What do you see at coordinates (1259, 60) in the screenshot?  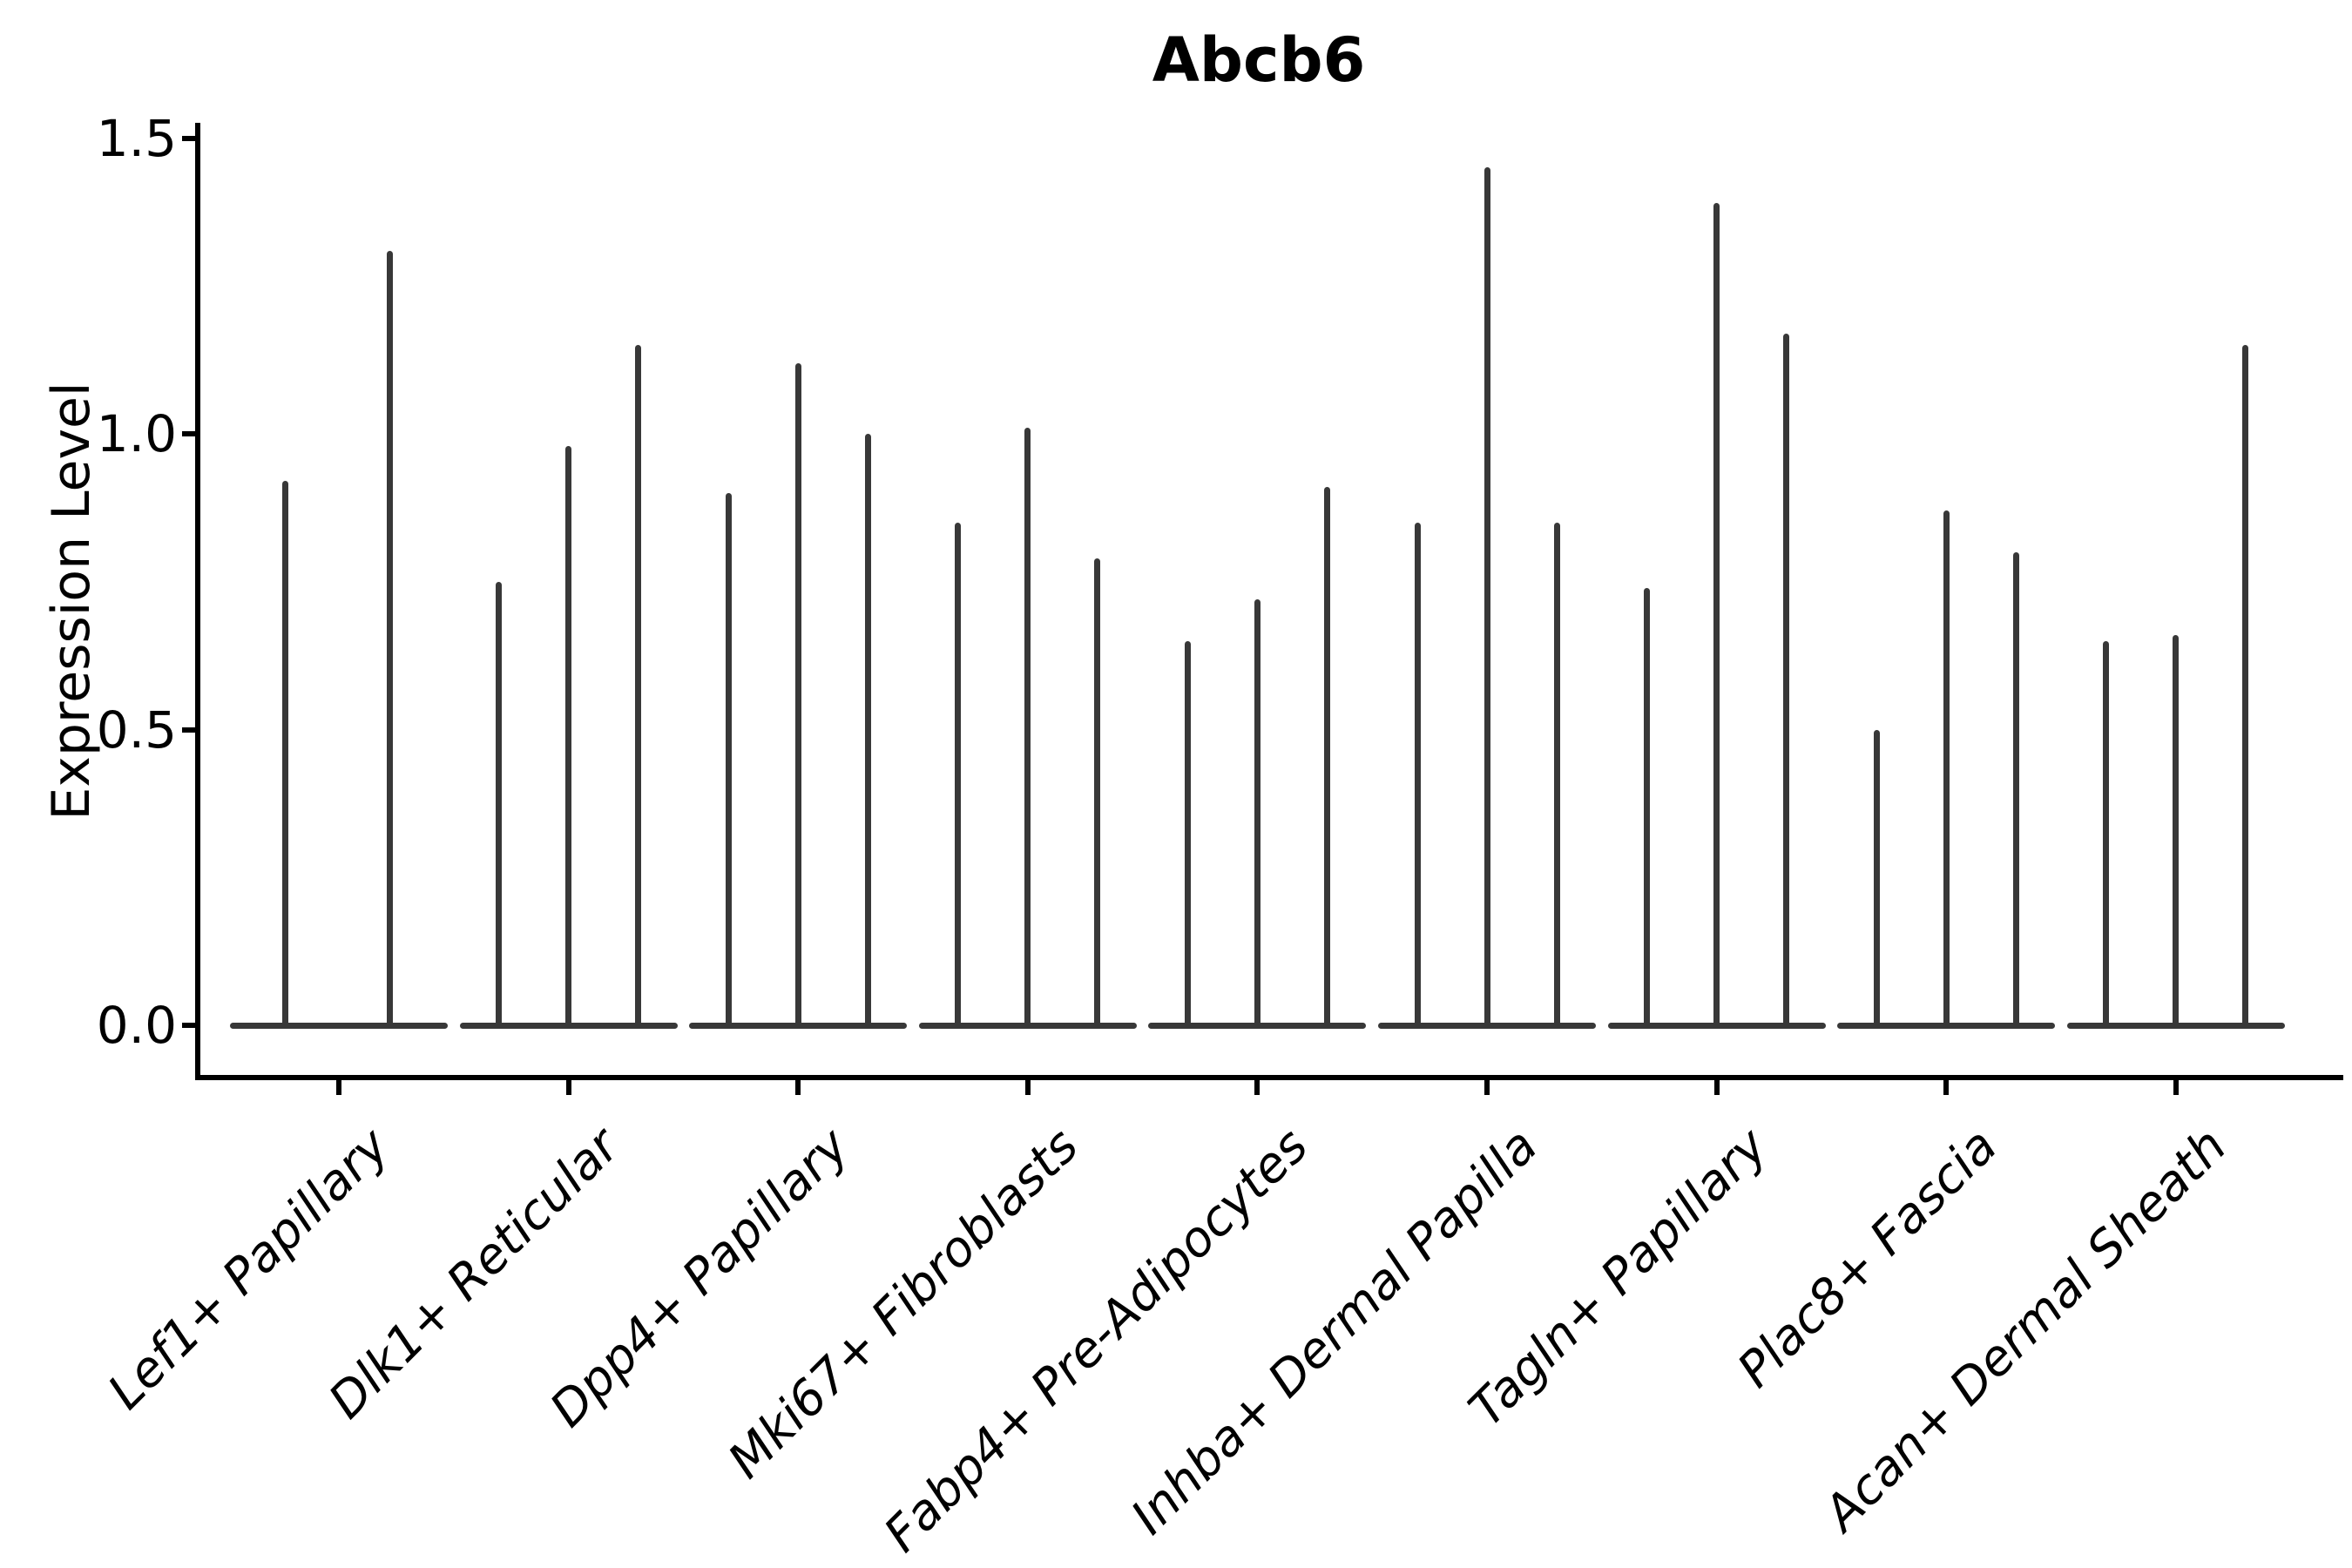 I see `chart-title: Abcb6` at bounding box center [1259, 60].